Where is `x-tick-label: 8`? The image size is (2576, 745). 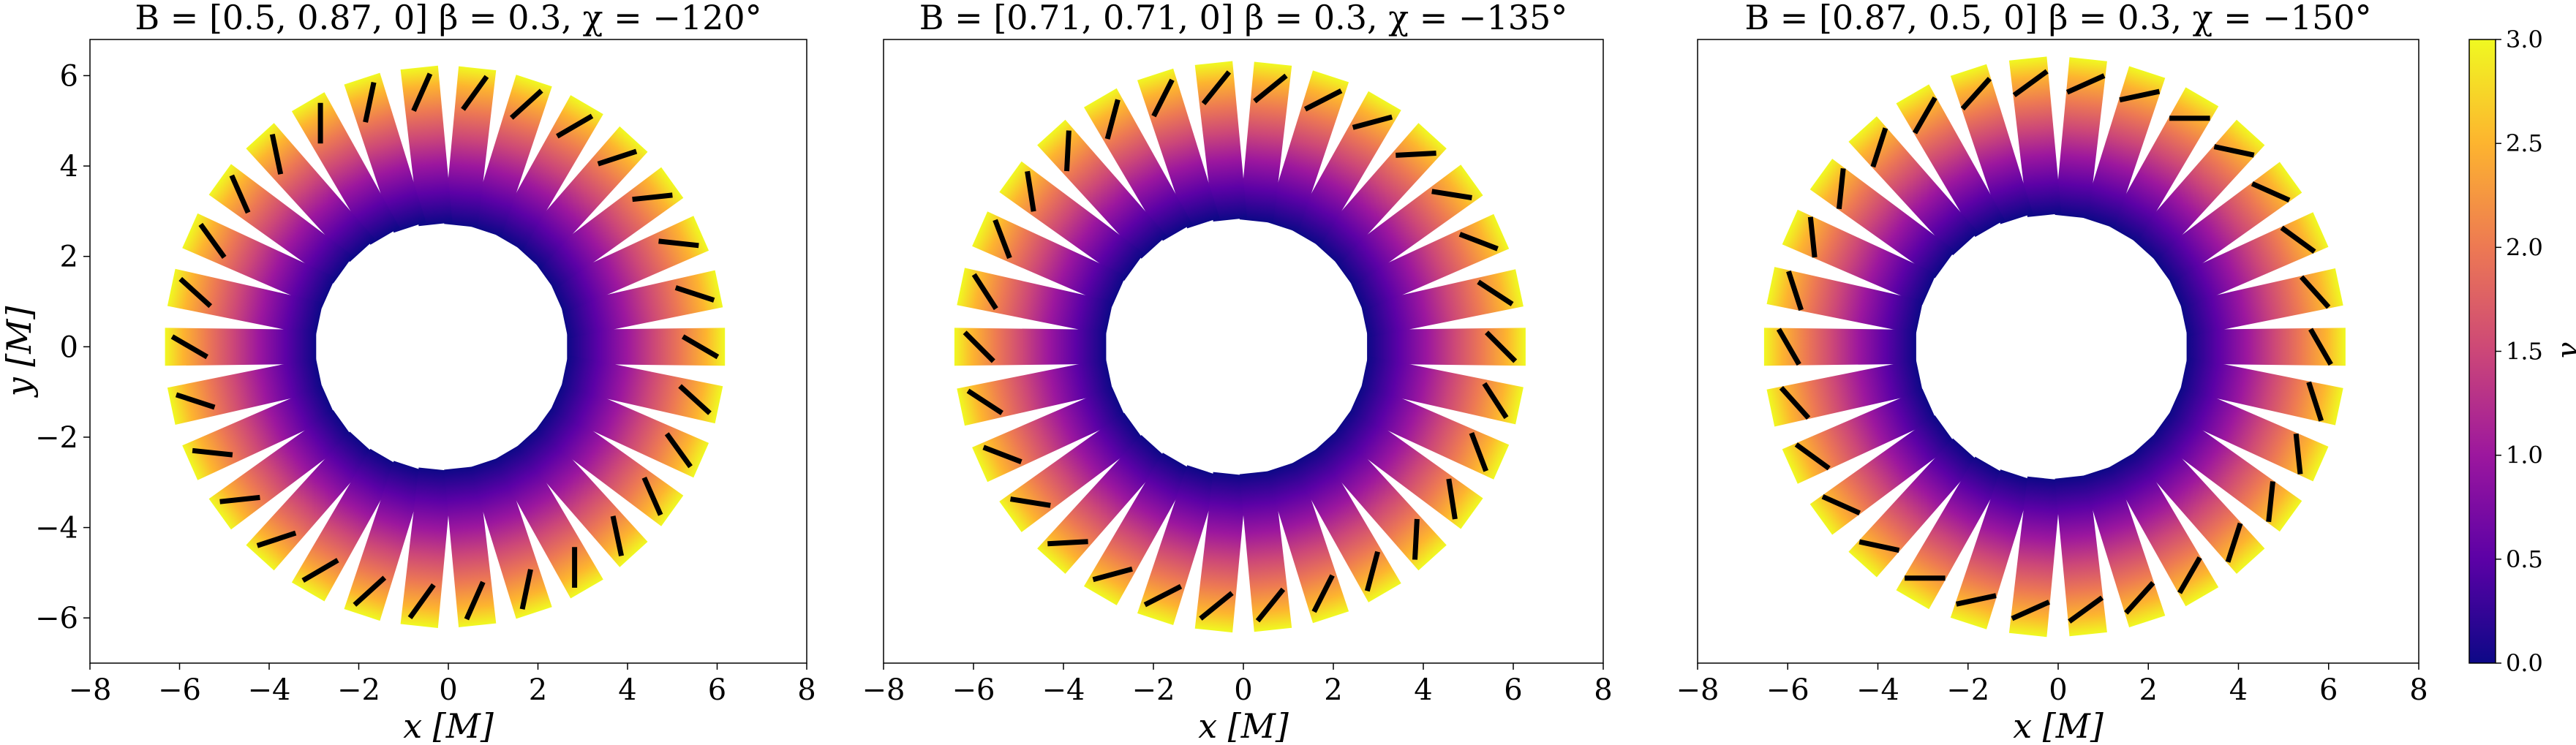
x-tick-label: 8 is located at coordinates (1603, 690).